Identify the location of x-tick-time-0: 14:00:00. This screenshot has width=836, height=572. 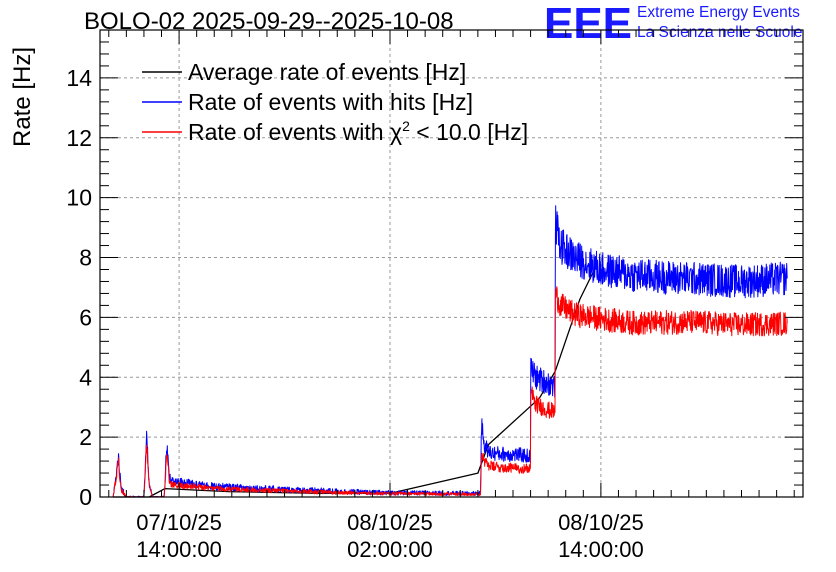
(179, 549).